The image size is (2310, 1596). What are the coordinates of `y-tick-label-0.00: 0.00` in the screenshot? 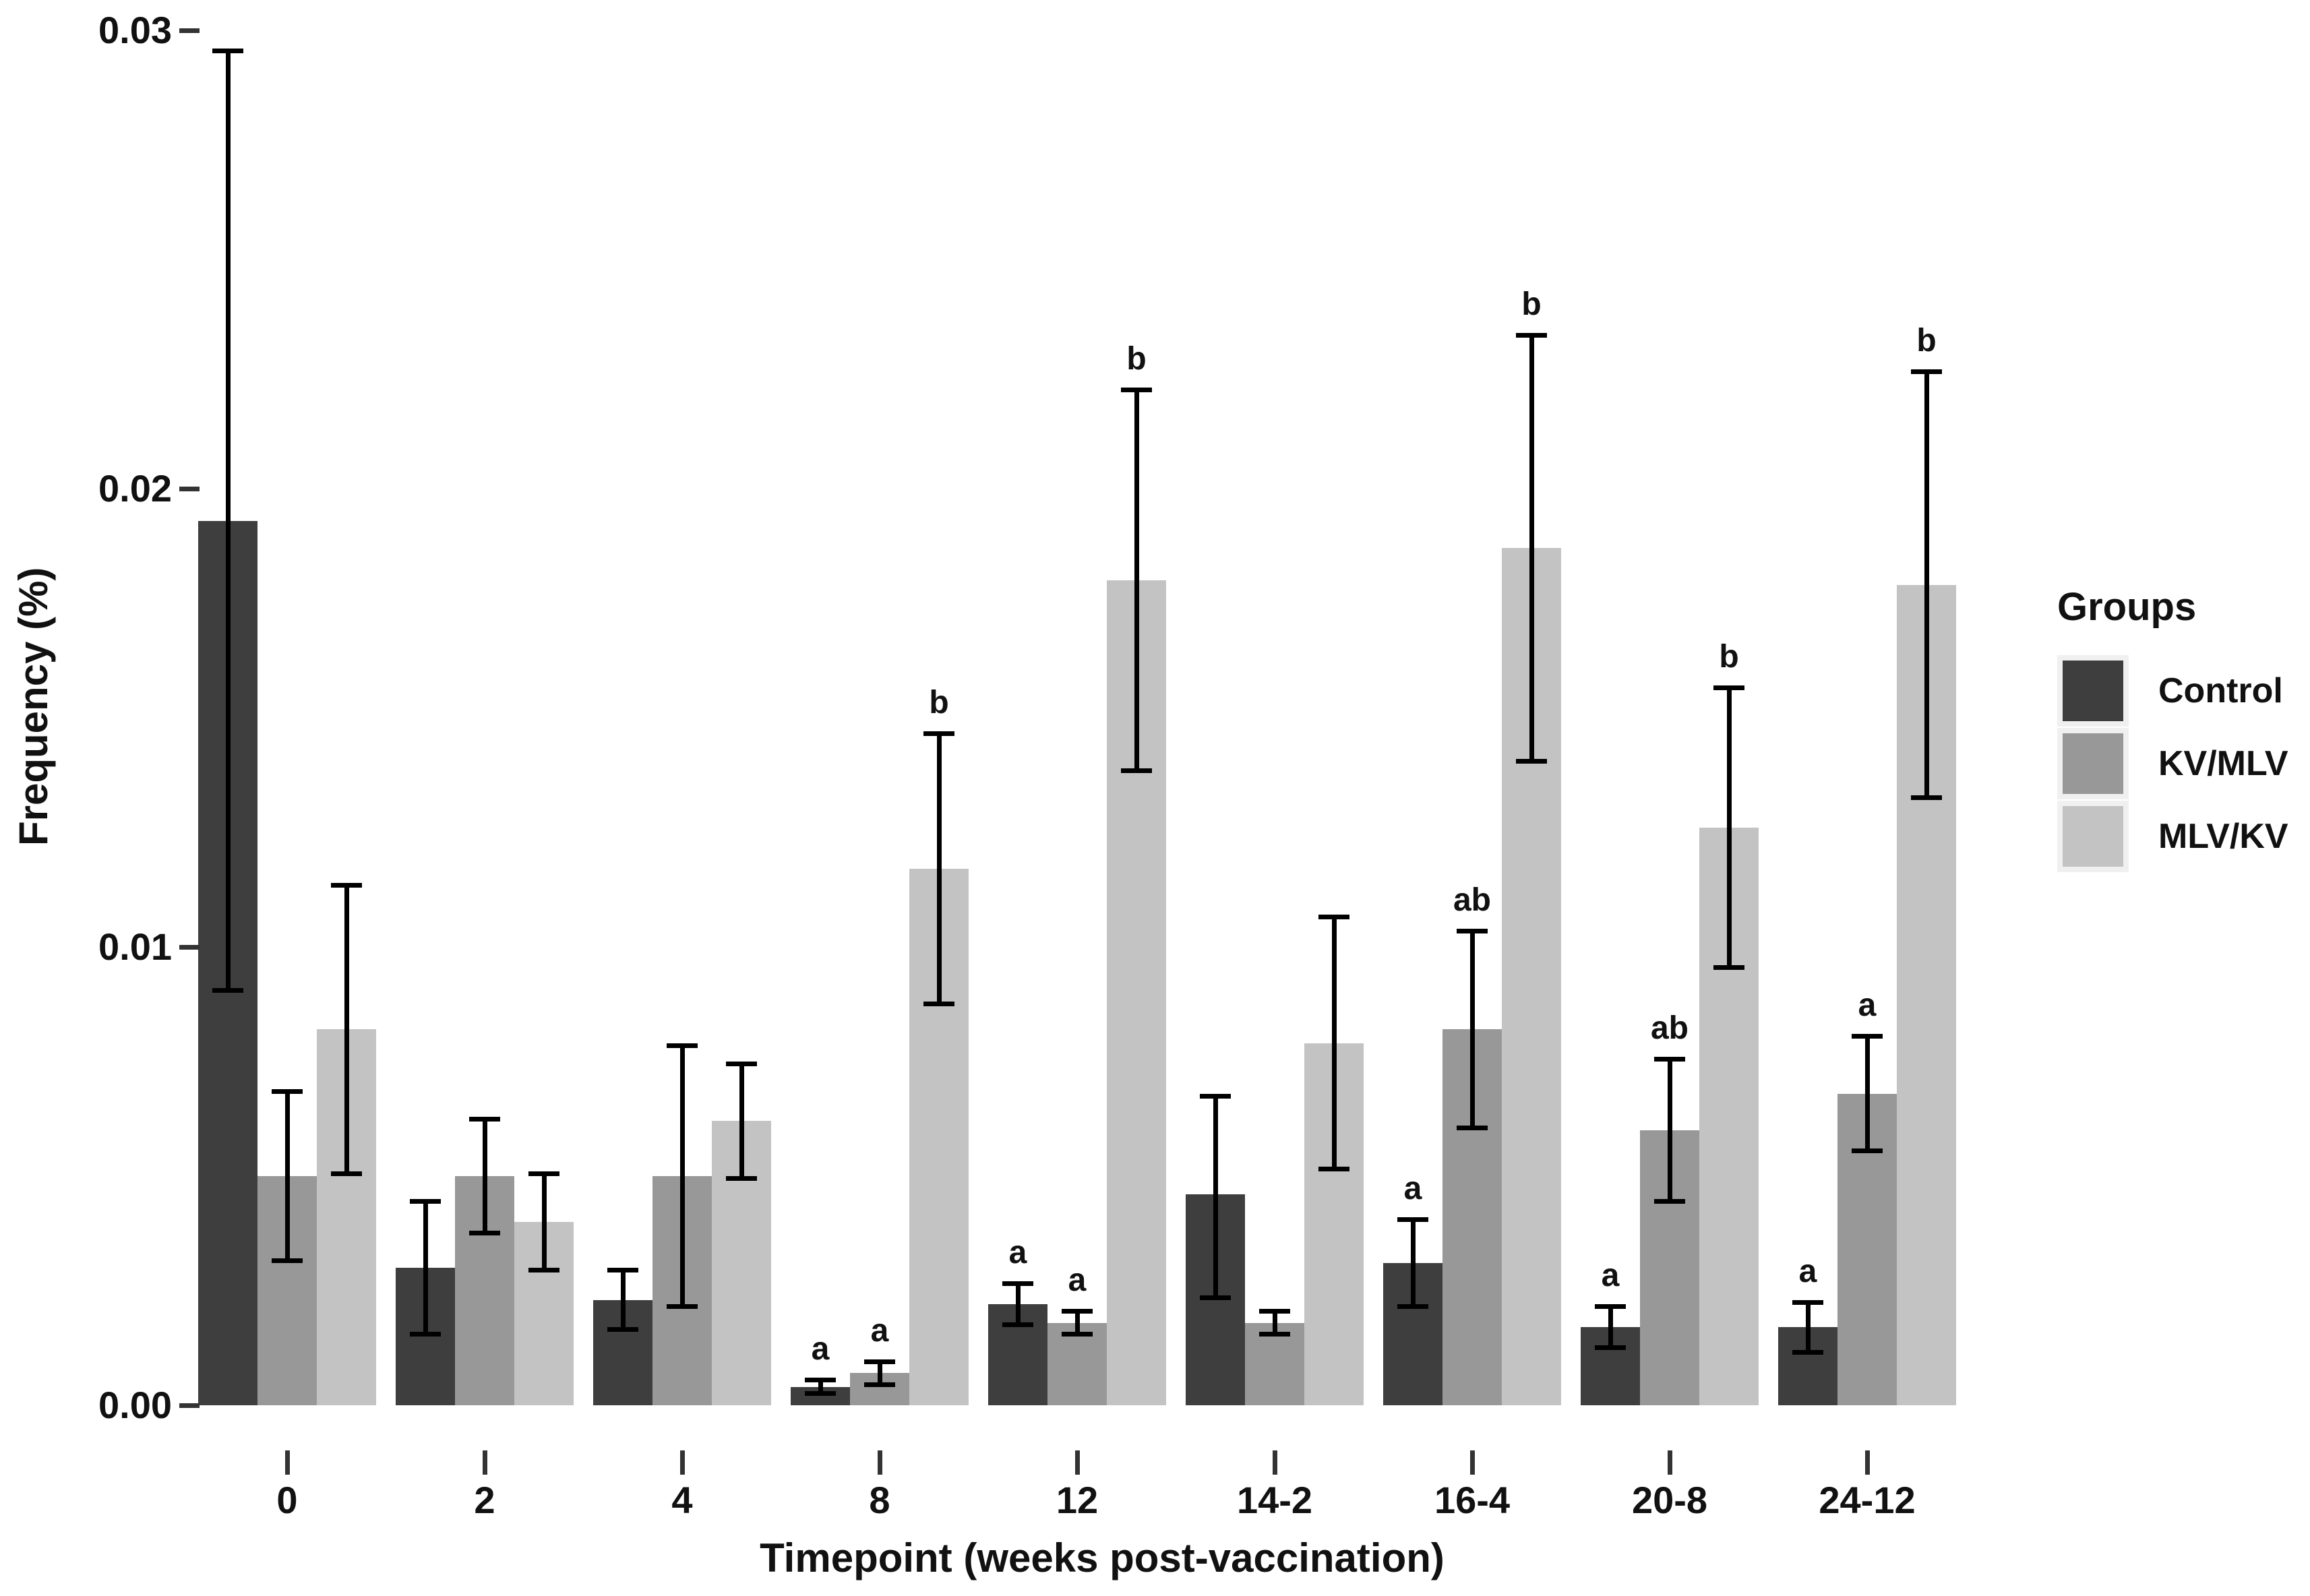 It's located at (135, 1405).